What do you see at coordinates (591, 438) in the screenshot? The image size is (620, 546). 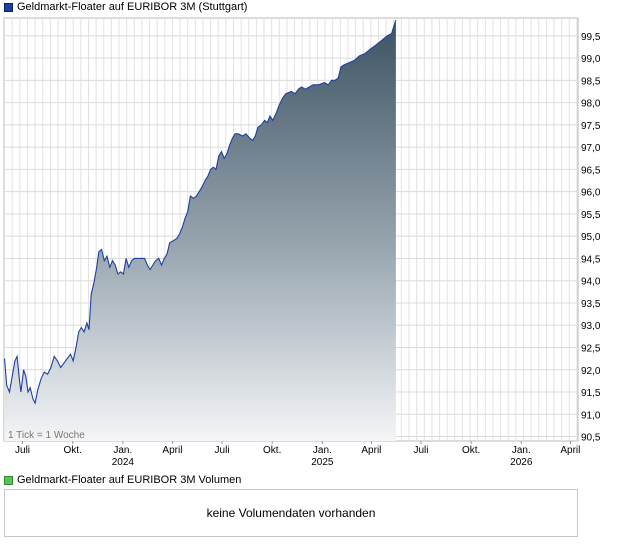 I see `y-tick-label: 90,5` at bounding box center [591, 438].